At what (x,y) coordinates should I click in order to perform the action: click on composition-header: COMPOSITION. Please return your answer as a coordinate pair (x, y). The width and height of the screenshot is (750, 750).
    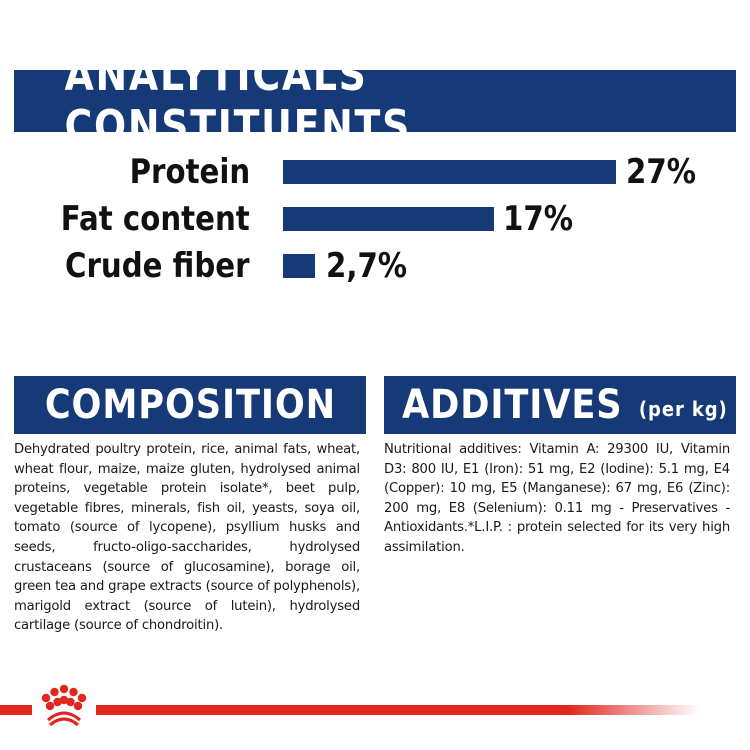
    Looking at the image, I should click on (190, 405).